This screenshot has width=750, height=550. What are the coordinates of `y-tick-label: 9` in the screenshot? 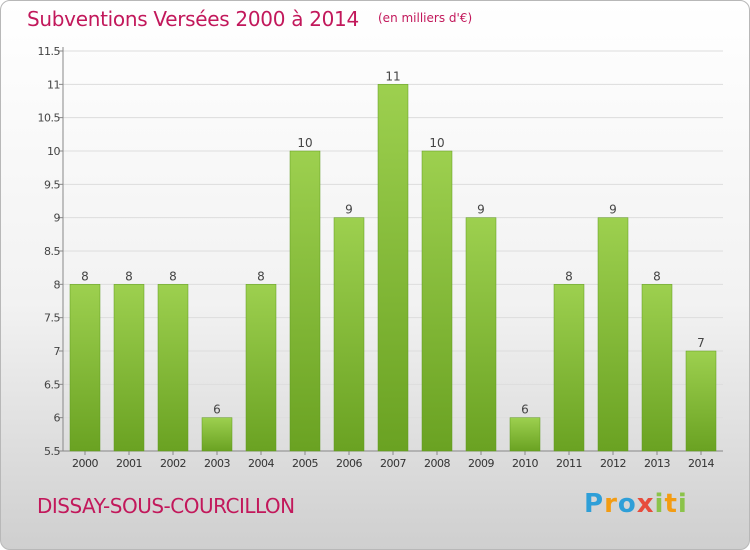 It's located at (57, 218).